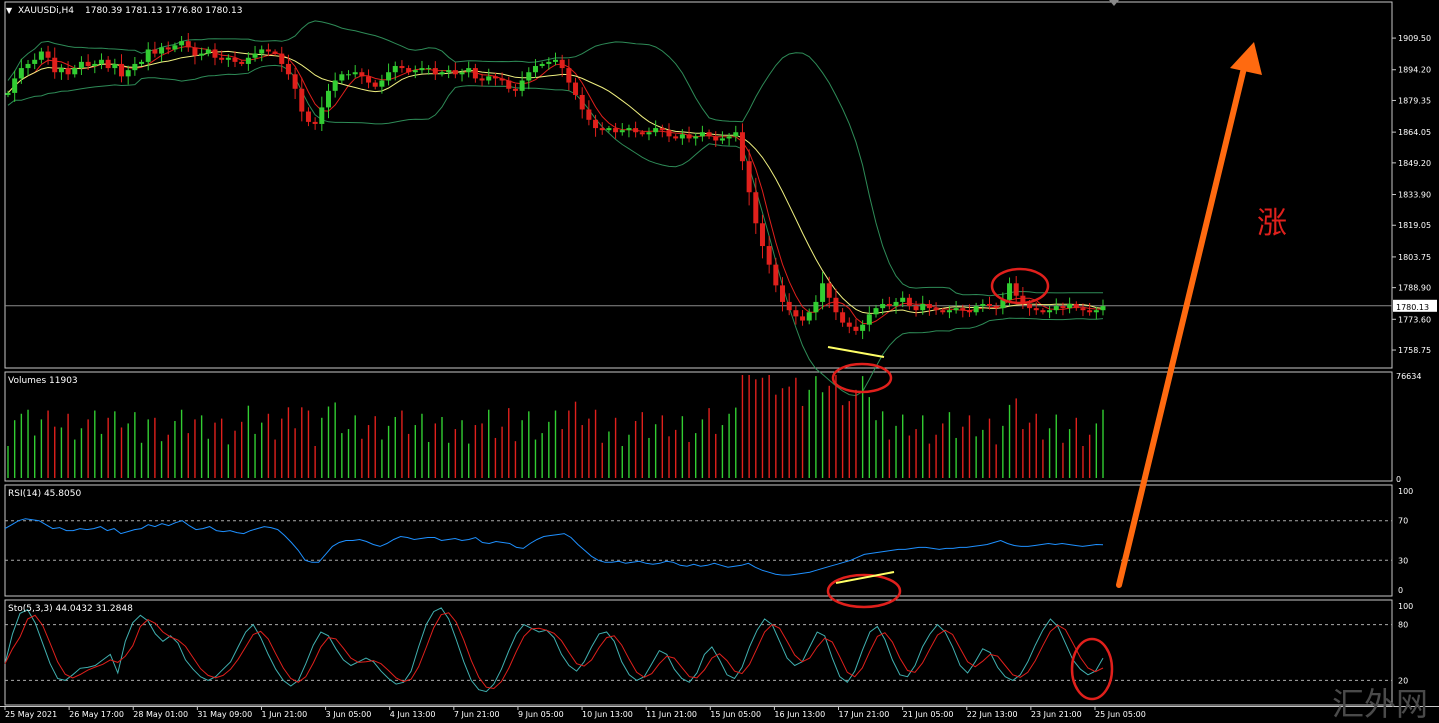  I want to click on time-tick-label: 10 Jun 13:00, so click(607, 714).